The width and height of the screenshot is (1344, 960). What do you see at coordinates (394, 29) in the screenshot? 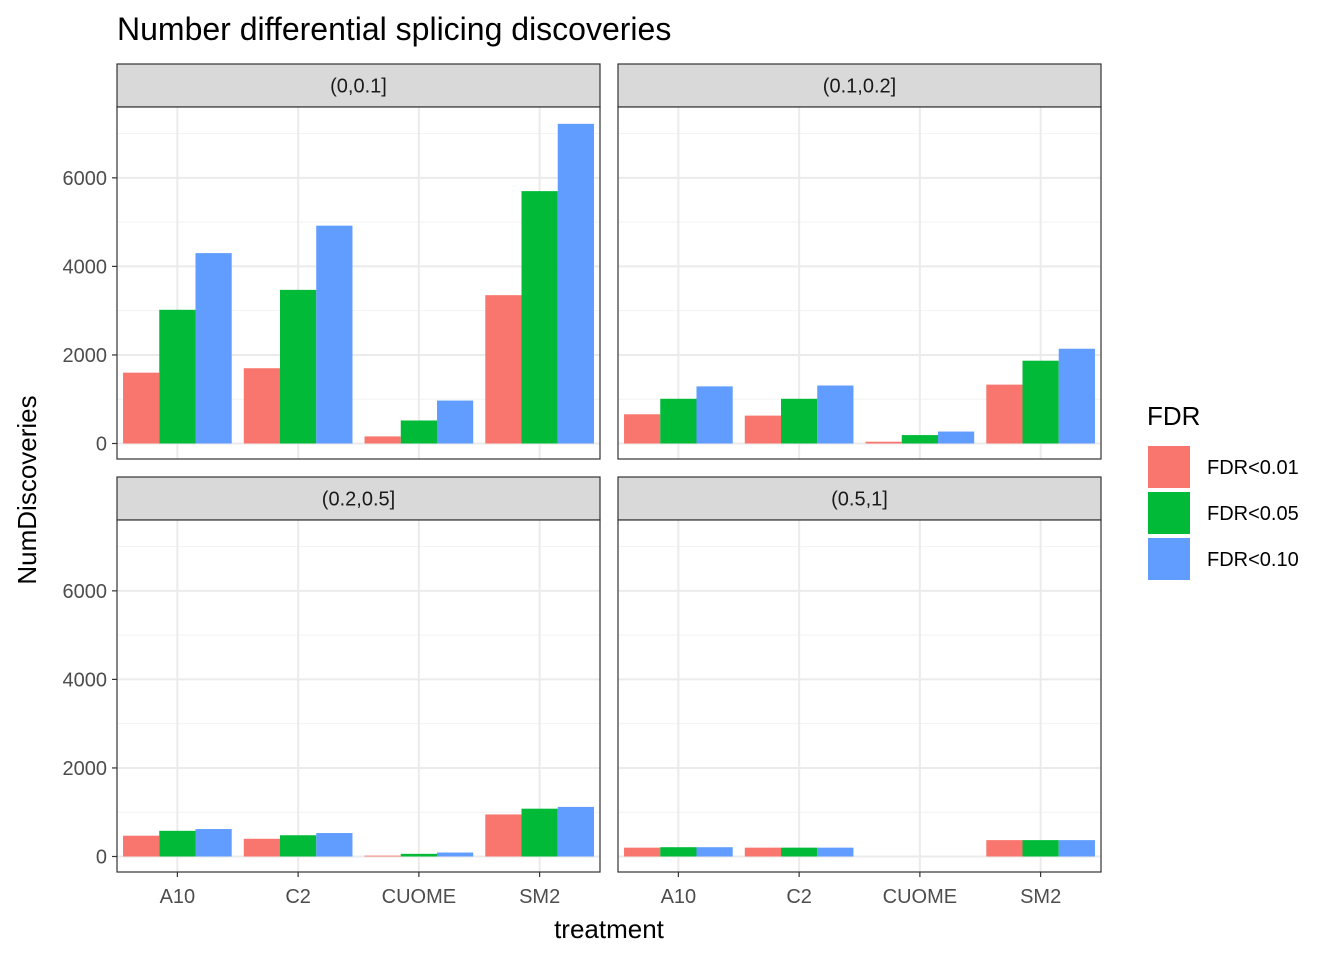
I see `chart-title: Number differential splicing discoveries` at bounding box center [394, 29].